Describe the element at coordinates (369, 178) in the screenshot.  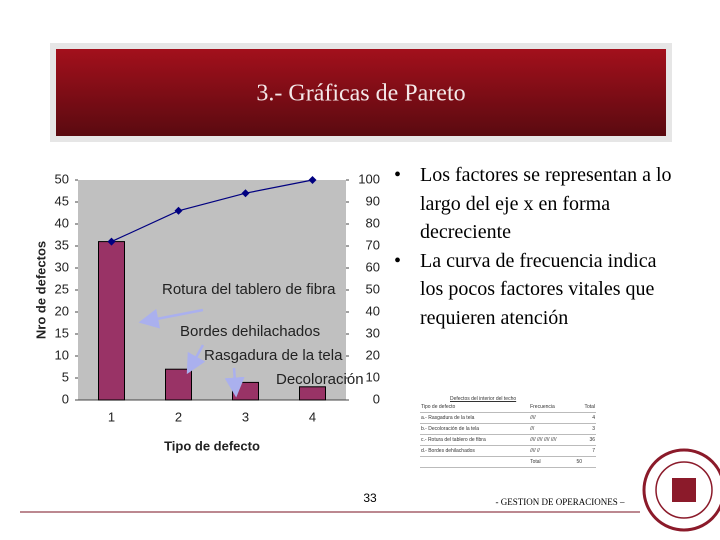
I see `y2-tick-label: 100` at that location.